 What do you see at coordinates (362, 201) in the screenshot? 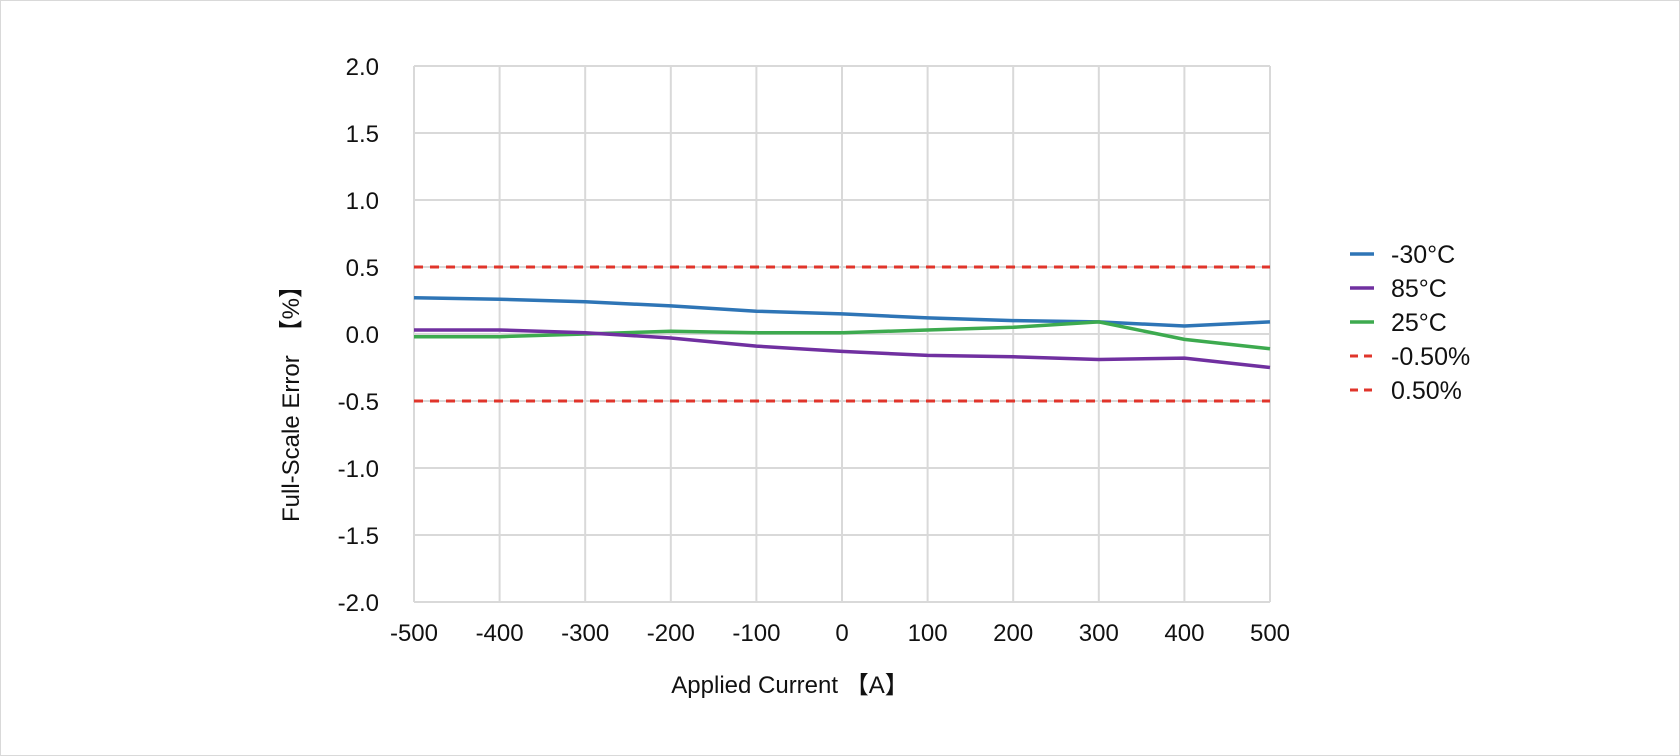
I see `y-tick-label: 1.0` at bounding box center [362, 201].